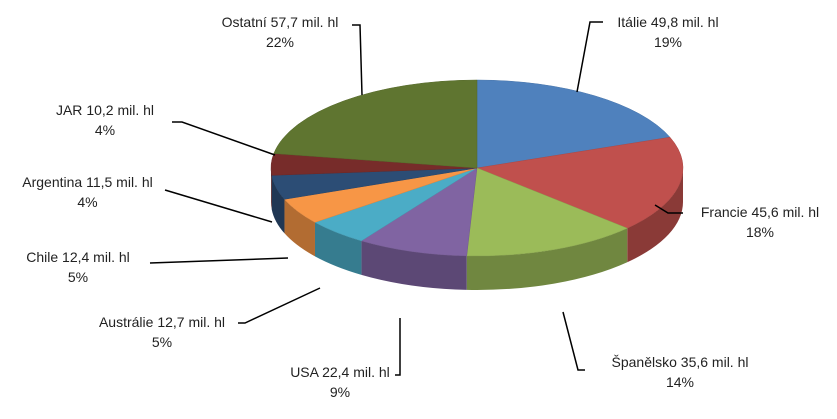 This screenshot has width=837, height=419. I want to click on label-value: 10,2 mil. hl, so click(120, 110).